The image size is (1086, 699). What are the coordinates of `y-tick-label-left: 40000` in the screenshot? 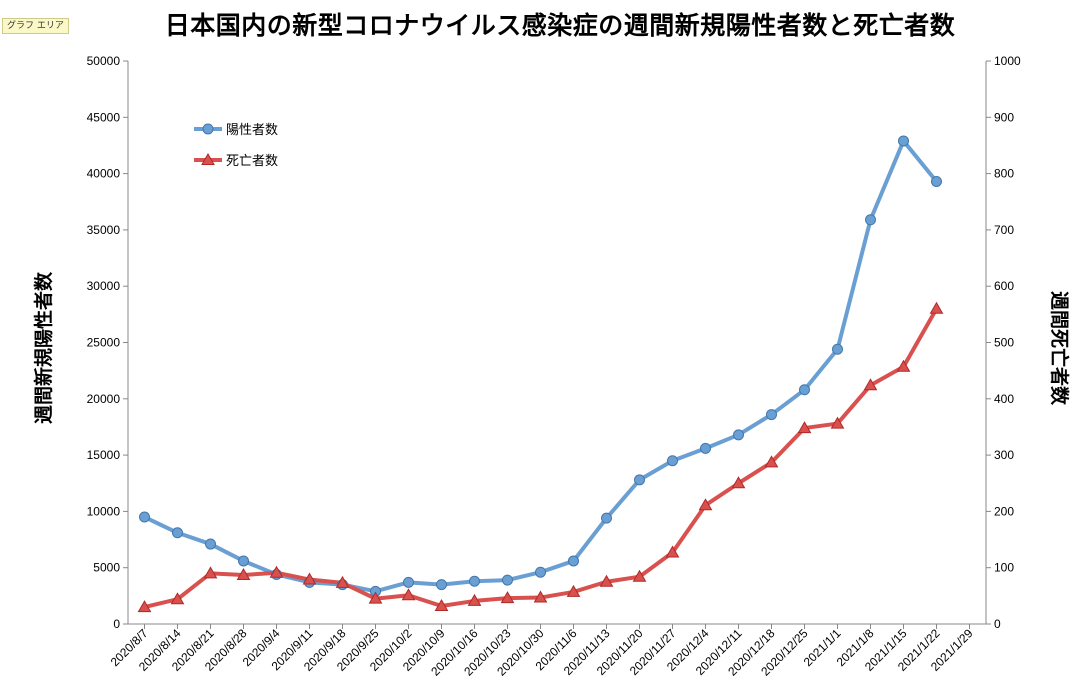 It's located at (104, 174).